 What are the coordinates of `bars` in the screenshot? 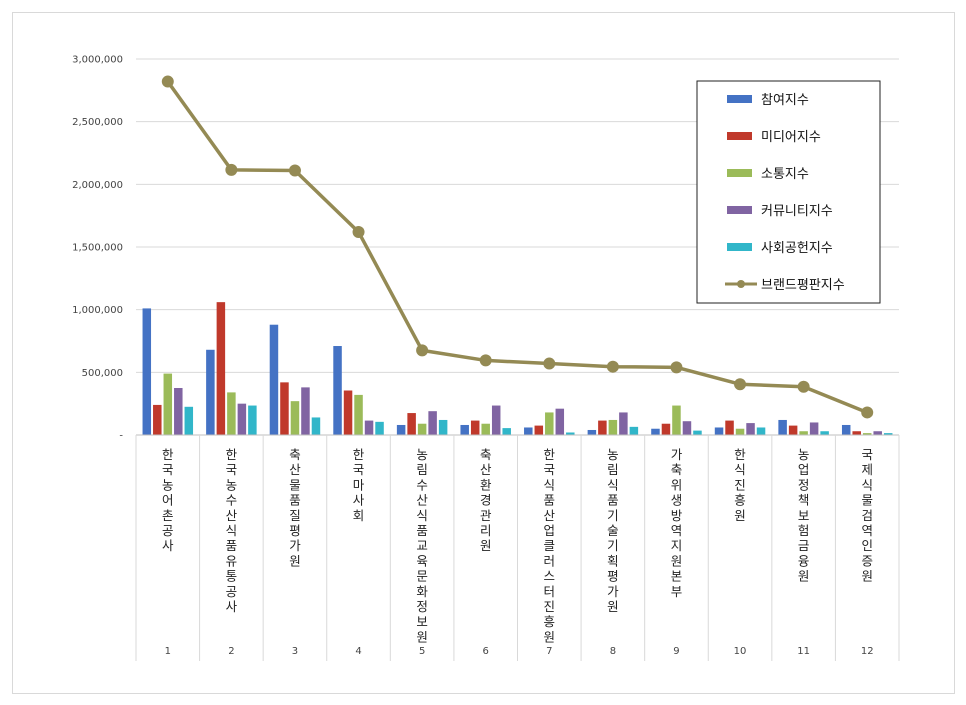 It's located at (517, 368).